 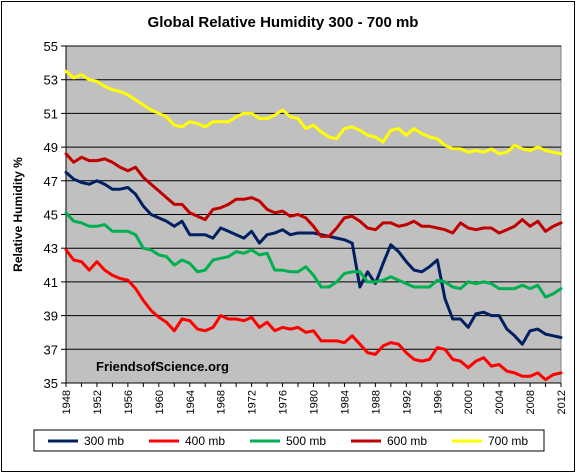 I want to click on watermark-annotation: FriendsofScience.org, so click(x=162, y=366).